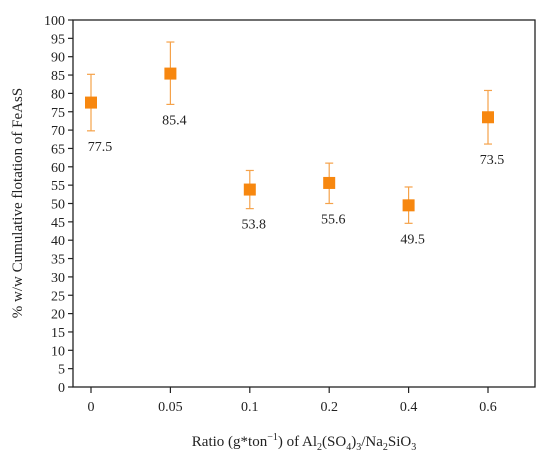 This screenshot has height=464, width=550. Describe the element at coordinates (91, 407) in the screenshot. I see `x-tick-label: 0` at that location.